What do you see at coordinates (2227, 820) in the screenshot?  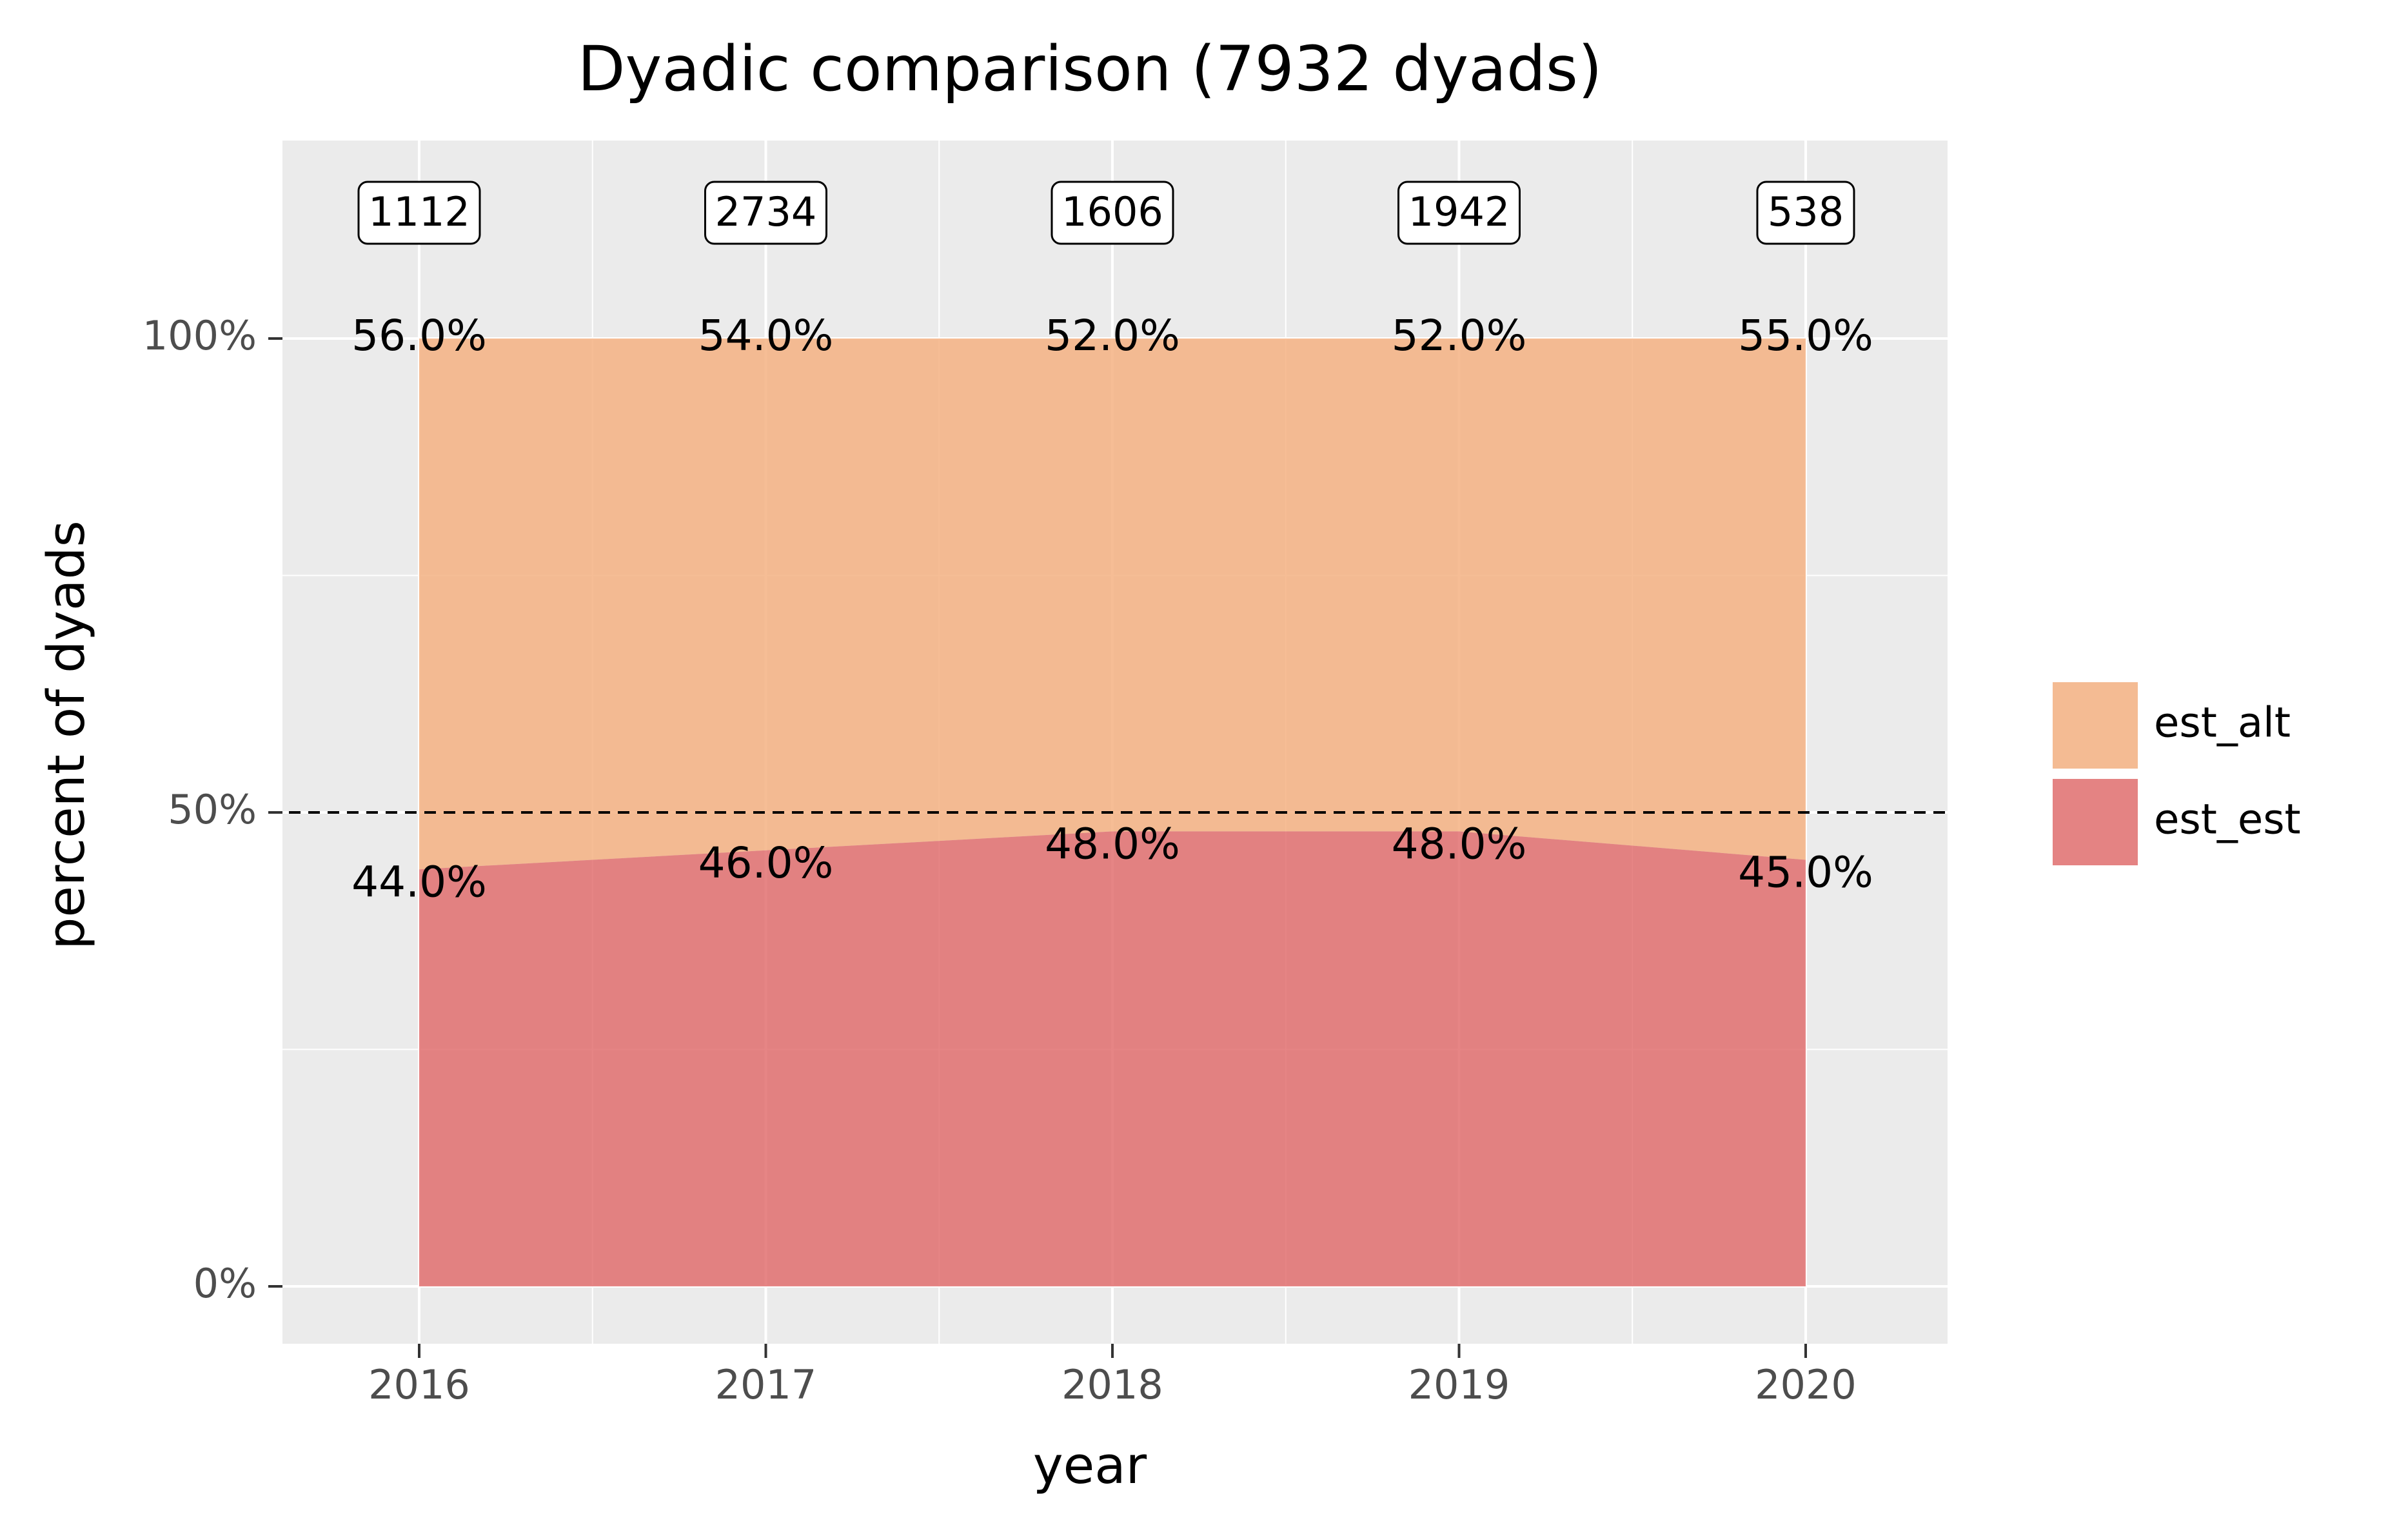 I see `legend-label-est-est: est_est` at bounding box center [2227, 820].